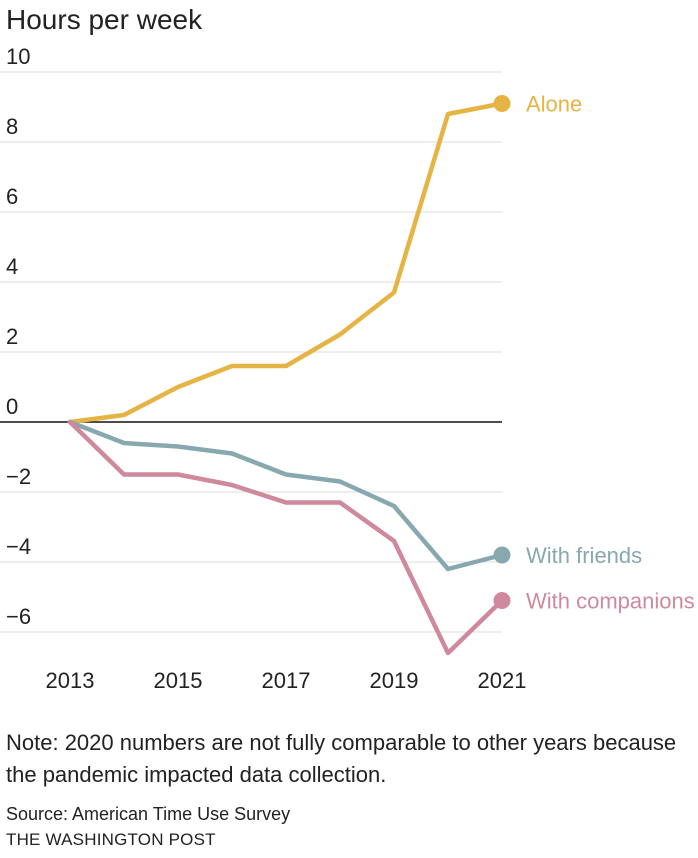 Image resolution: width=698 pixels, height=858 pixels. What do you see at coordinates (584, 555) in the screenshot?
I see `series-label-with-friends: With friends` at bounding box center [584, 555].